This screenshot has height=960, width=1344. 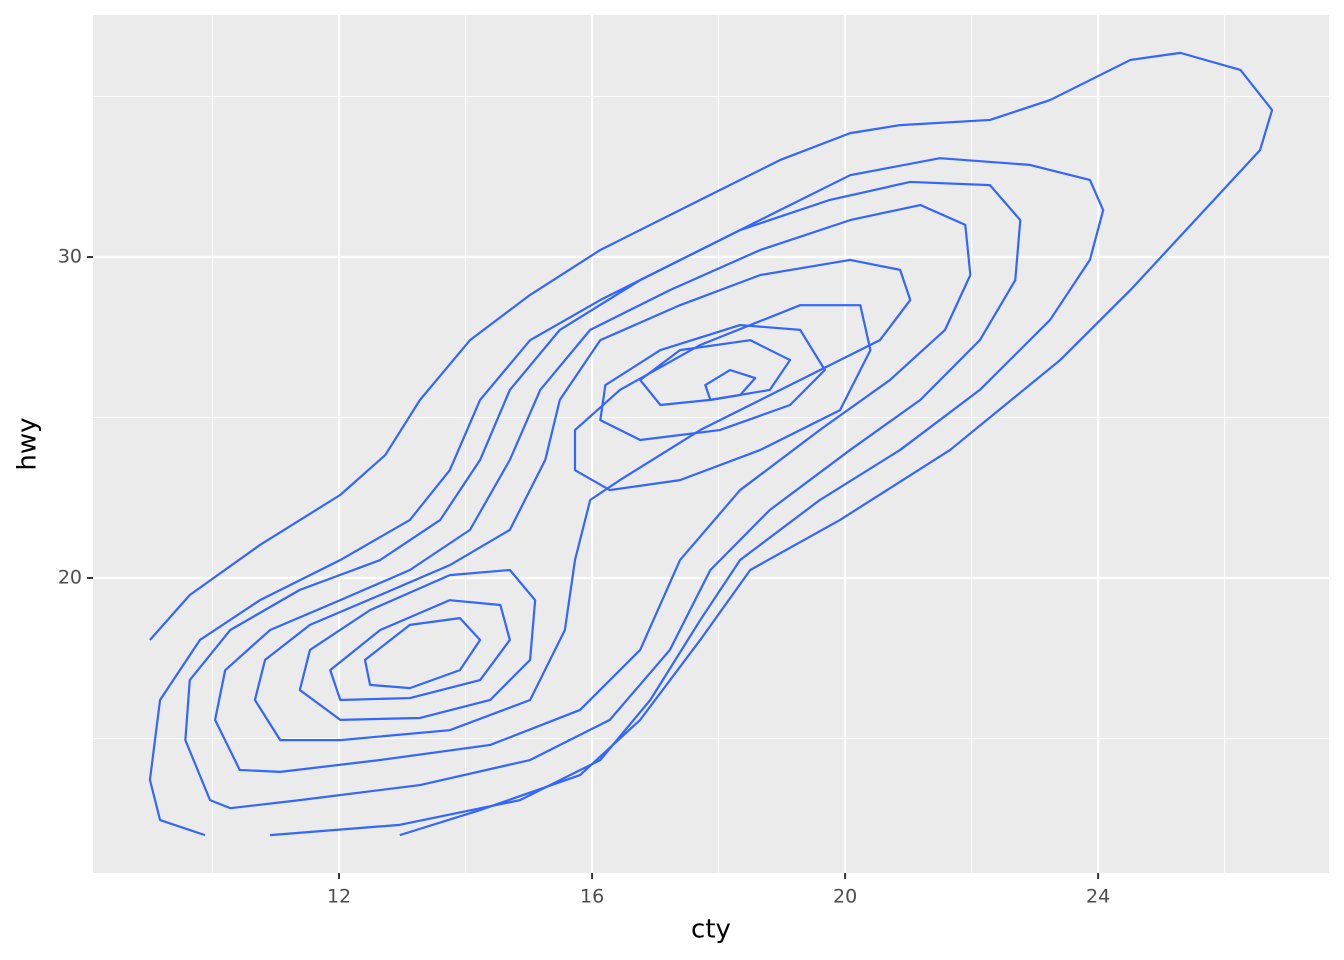 What do you see at coordinates (1098, 897) in the screenshot?
I see `x-tick-label: 24` at bounding box center [1098, 897].